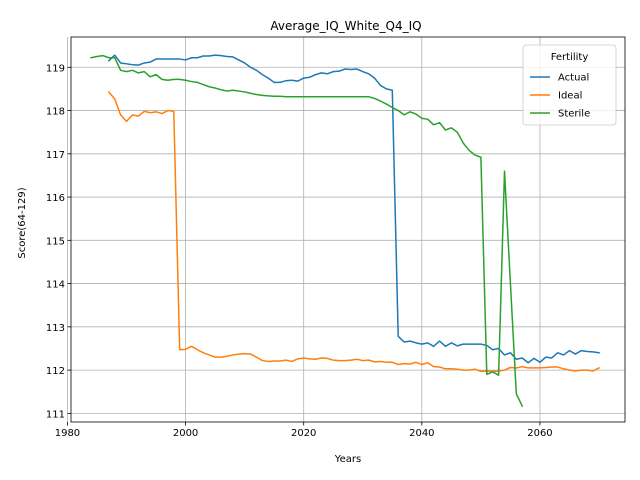 This screenshot has height=480, width=640. Describe the element at coordinates (55, 155) in the screenshot. I see `y-tick-label: 117` at that location.